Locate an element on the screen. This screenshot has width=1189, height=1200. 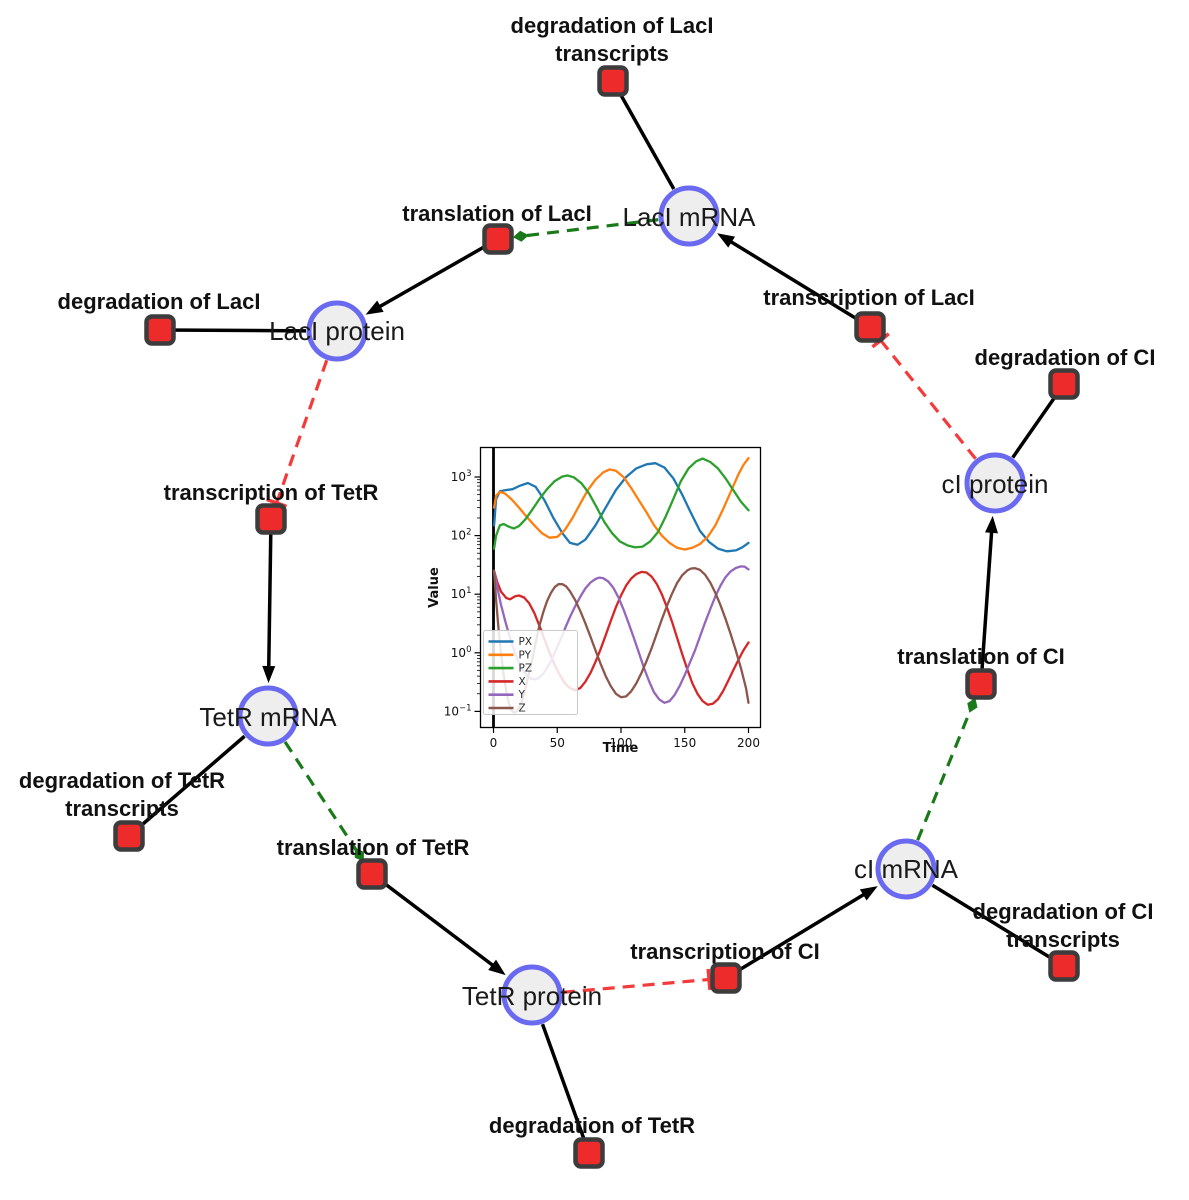
legend-label-X: X is located at coordinates (522, 682).